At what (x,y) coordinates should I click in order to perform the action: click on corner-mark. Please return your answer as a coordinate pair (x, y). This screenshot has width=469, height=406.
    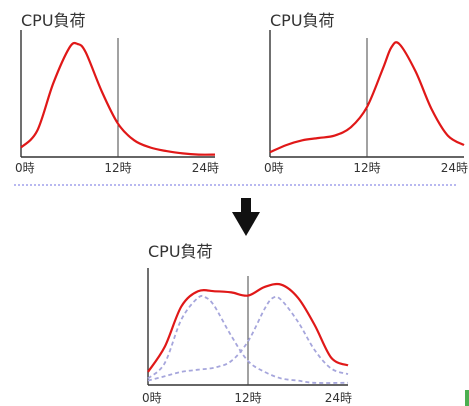
    Looking at the image, I should click on (467, 398).